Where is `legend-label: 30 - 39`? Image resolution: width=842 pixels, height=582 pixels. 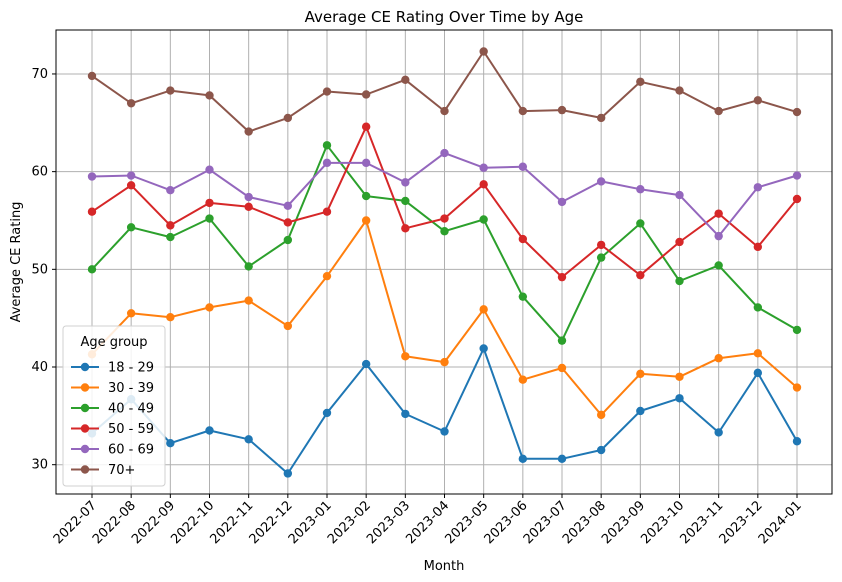 legend-label: 30 - 39 is located at coordinates (131, 388).